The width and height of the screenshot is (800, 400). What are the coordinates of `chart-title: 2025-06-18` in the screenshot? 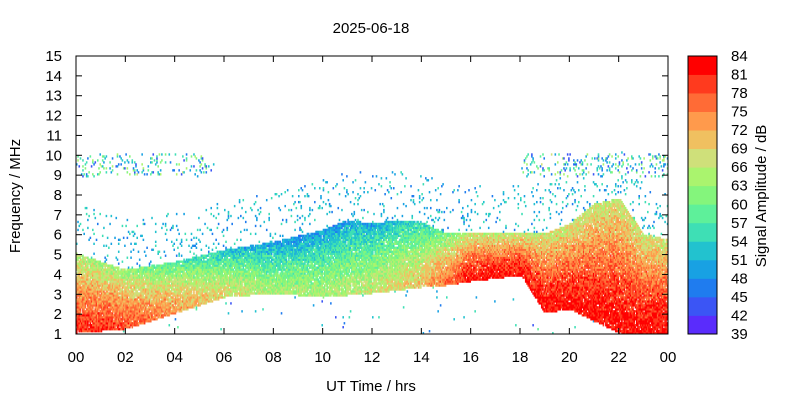 It's located at (371, 28).